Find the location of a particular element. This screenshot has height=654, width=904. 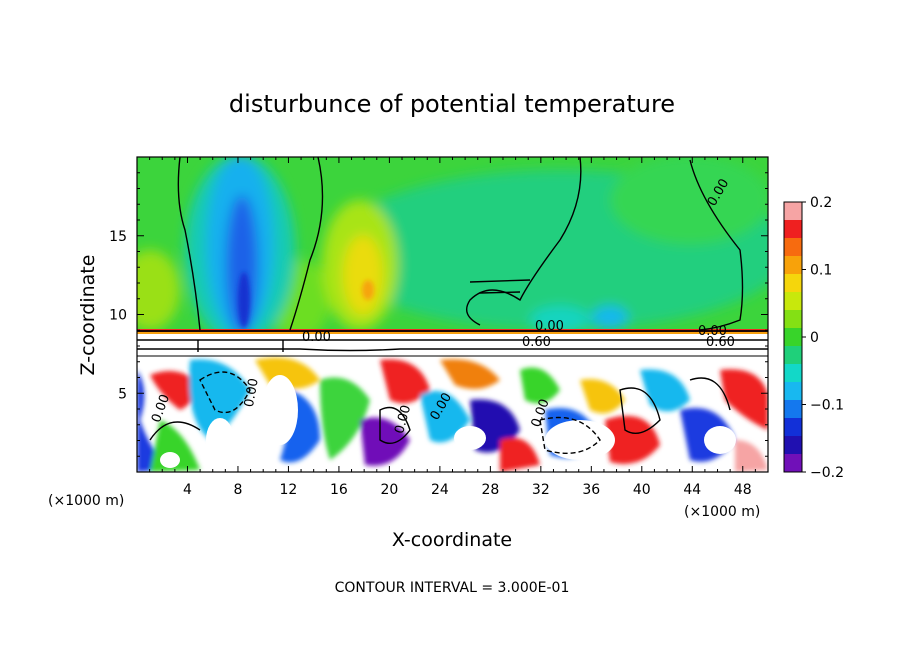

x-unit-label-right: (×1000 m) is located at coordinates (722, 512).